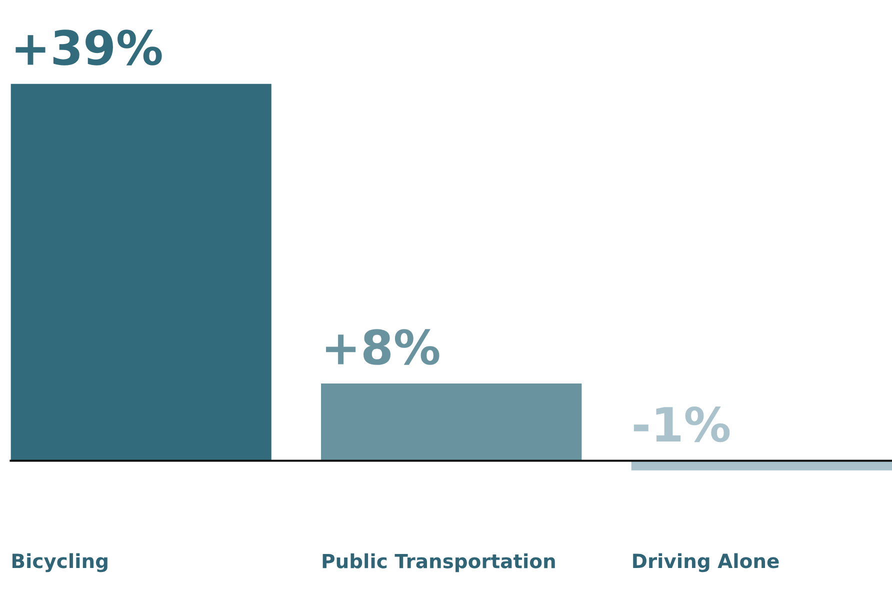 This screenshot has height=591, width=892. Describe the element at coordinates (89, 48) in the screenshot. I see `data-label: +39%` at that location.